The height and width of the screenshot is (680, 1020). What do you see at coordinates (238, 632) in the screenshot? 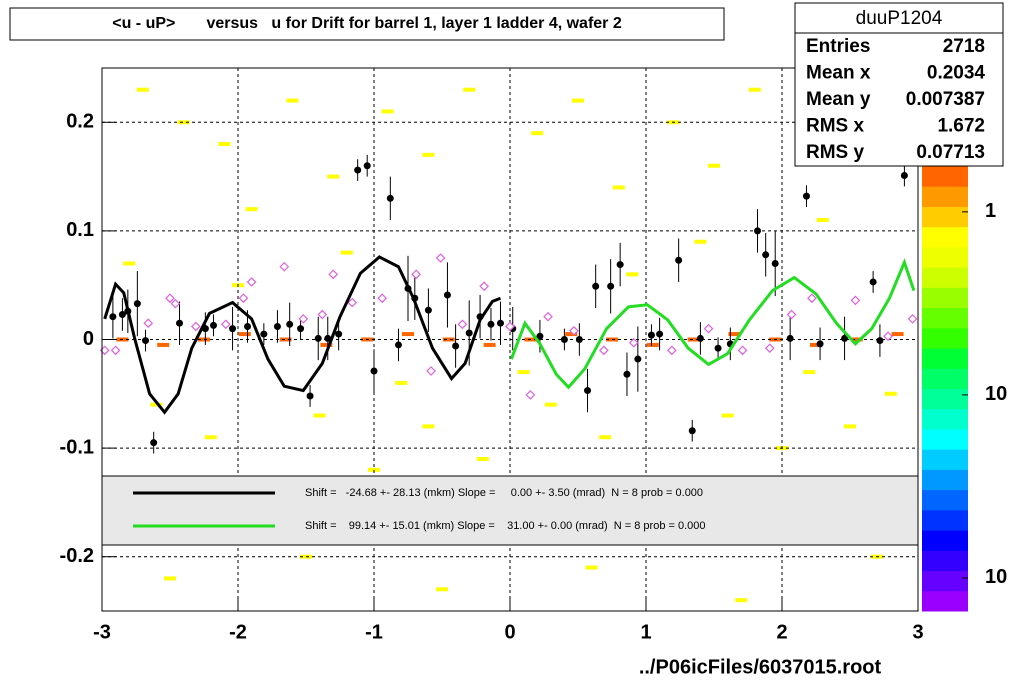
I see `x-tick-label: -2` at bounding box center [238, 632].